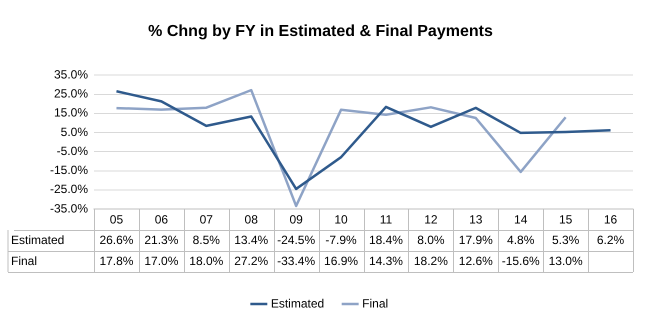 Image resolution: width=647 pixels, height=324 pixels. I want to click on x-tick-label: 14, so click(521, 219).